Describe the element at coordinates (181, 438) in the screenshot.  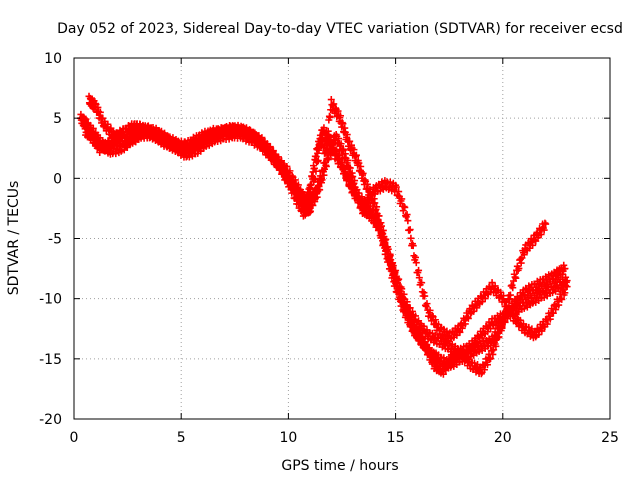
I see `x-tick-label: 5` at that location.